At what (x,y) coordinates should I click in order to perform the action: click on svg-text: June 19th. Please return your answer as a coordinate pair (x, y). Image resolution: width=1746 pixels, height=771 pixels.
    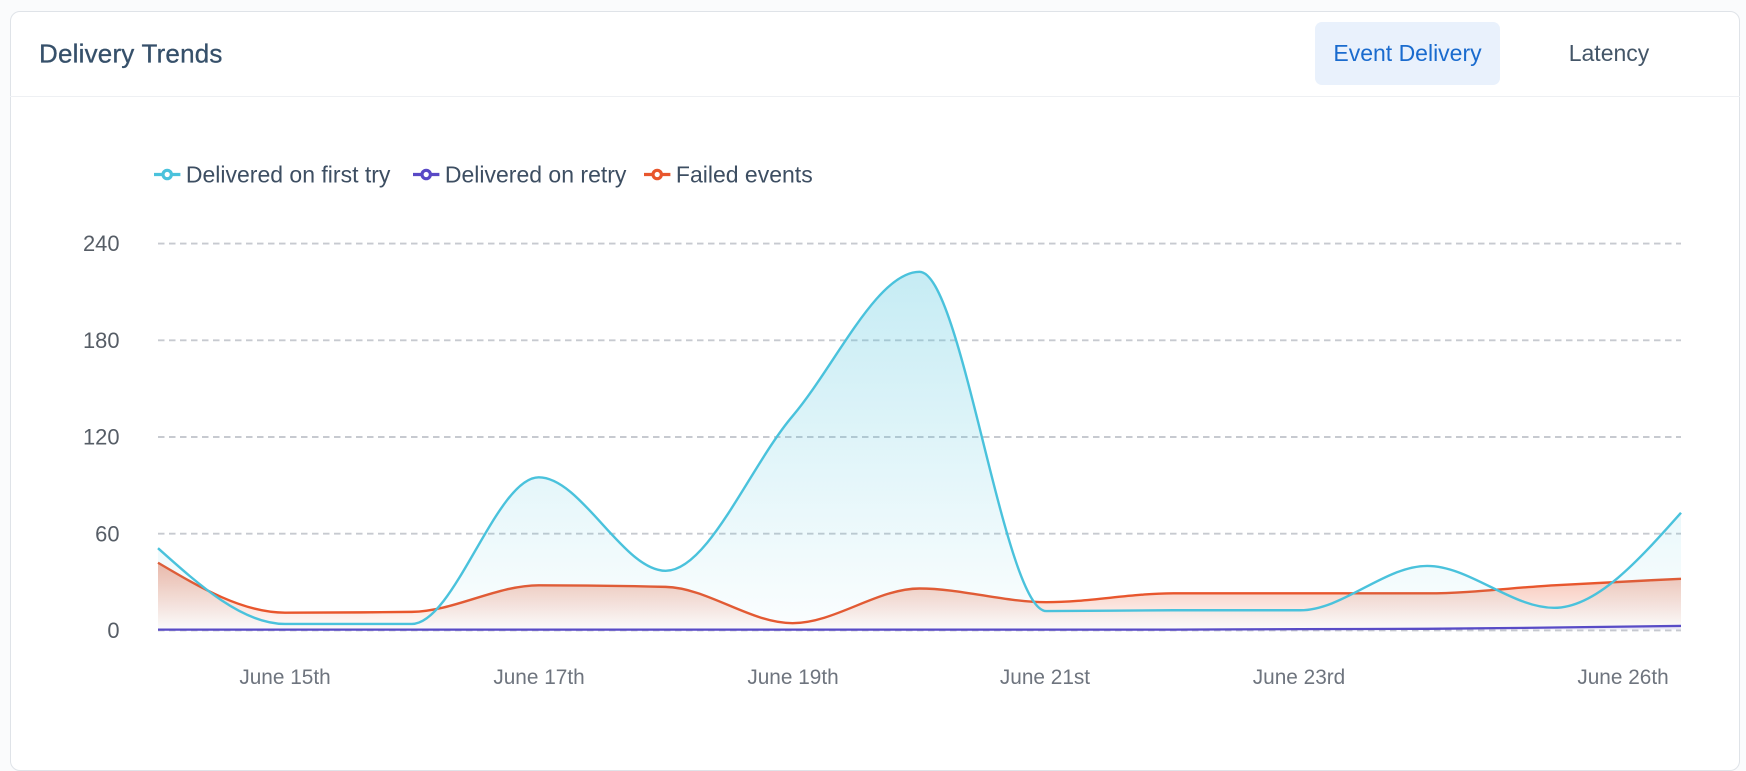
    Looking at the image, I should click on (792, 677).